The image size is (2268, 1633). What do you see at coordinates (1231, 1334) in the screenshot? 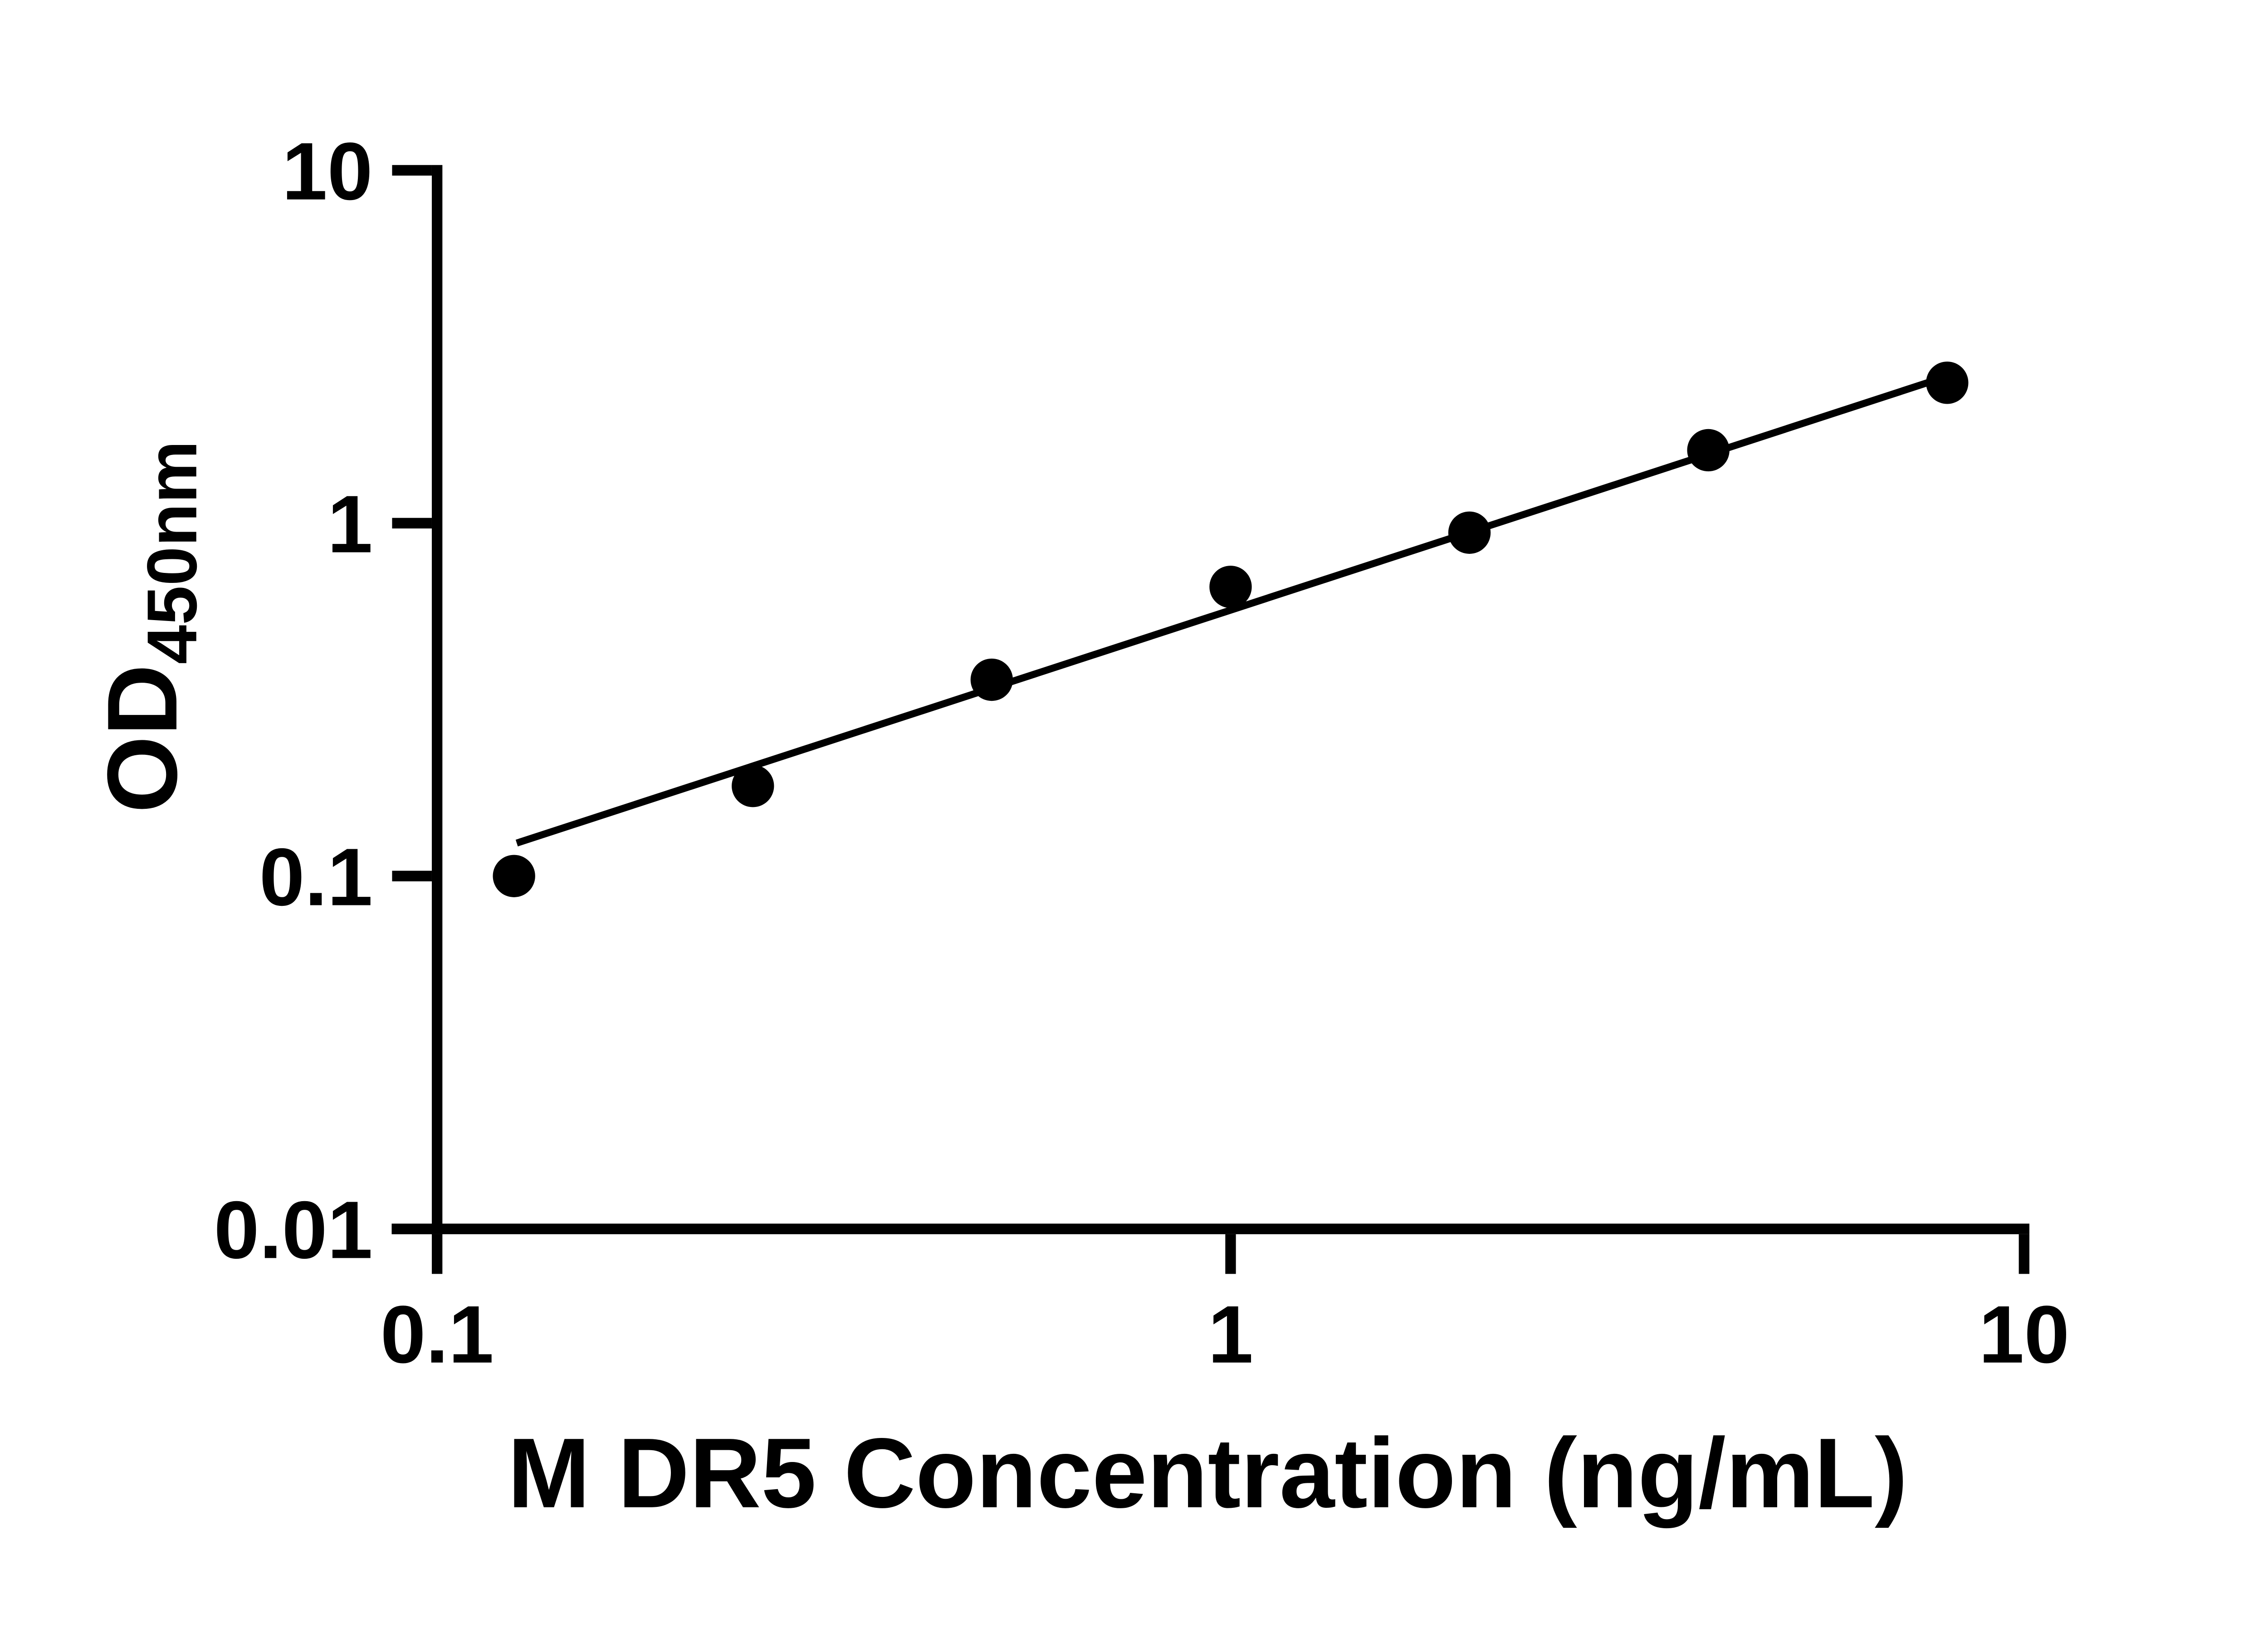
I see `x-tick-label: 1` at bounding box center [1231, 1334].